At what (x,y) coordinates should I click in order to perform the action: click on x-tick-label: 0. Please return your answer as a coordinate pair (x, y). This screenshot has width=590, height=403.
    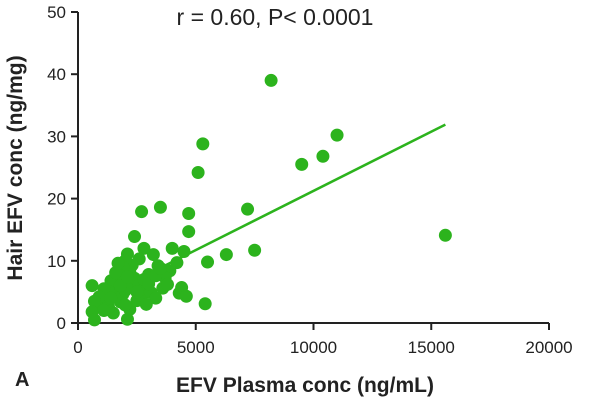
    Looking at the image, I should click on (77, 347).